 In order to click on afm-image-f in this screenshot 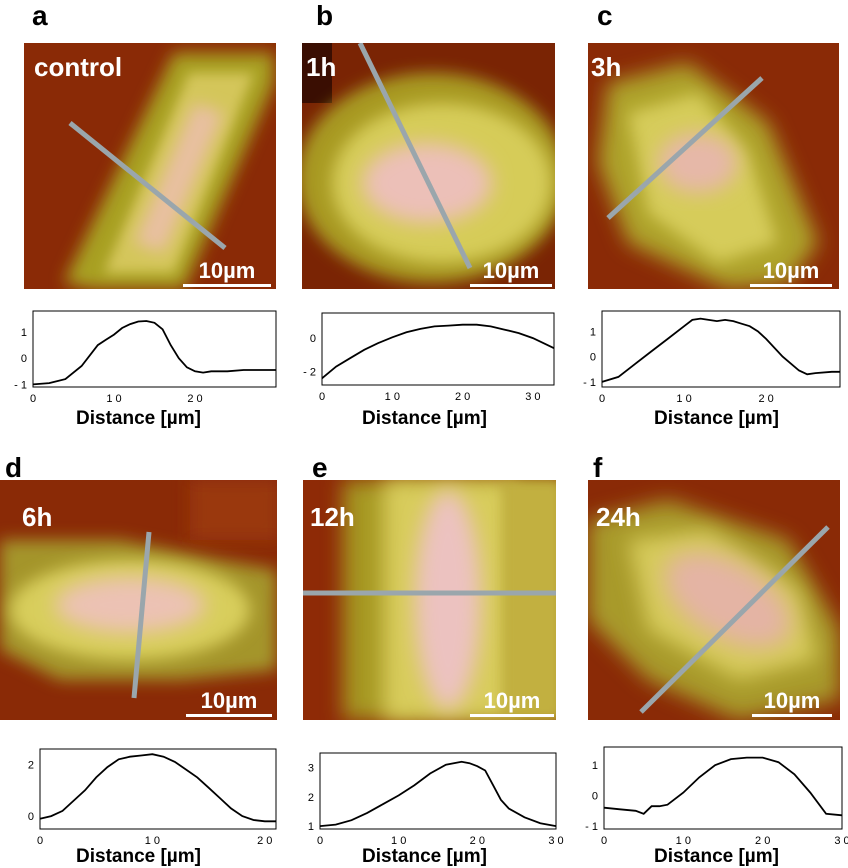, I will do `click(714, 600)`.